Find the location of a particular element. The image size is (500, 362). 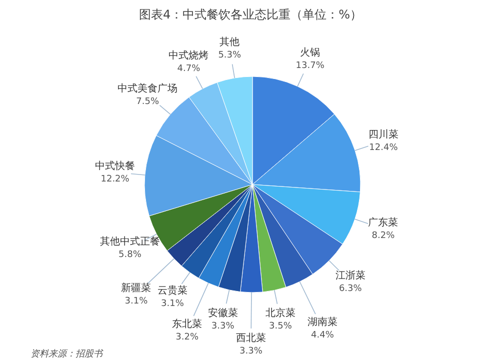

slice-label: 东北菜 is located at coordinates (187, 324).